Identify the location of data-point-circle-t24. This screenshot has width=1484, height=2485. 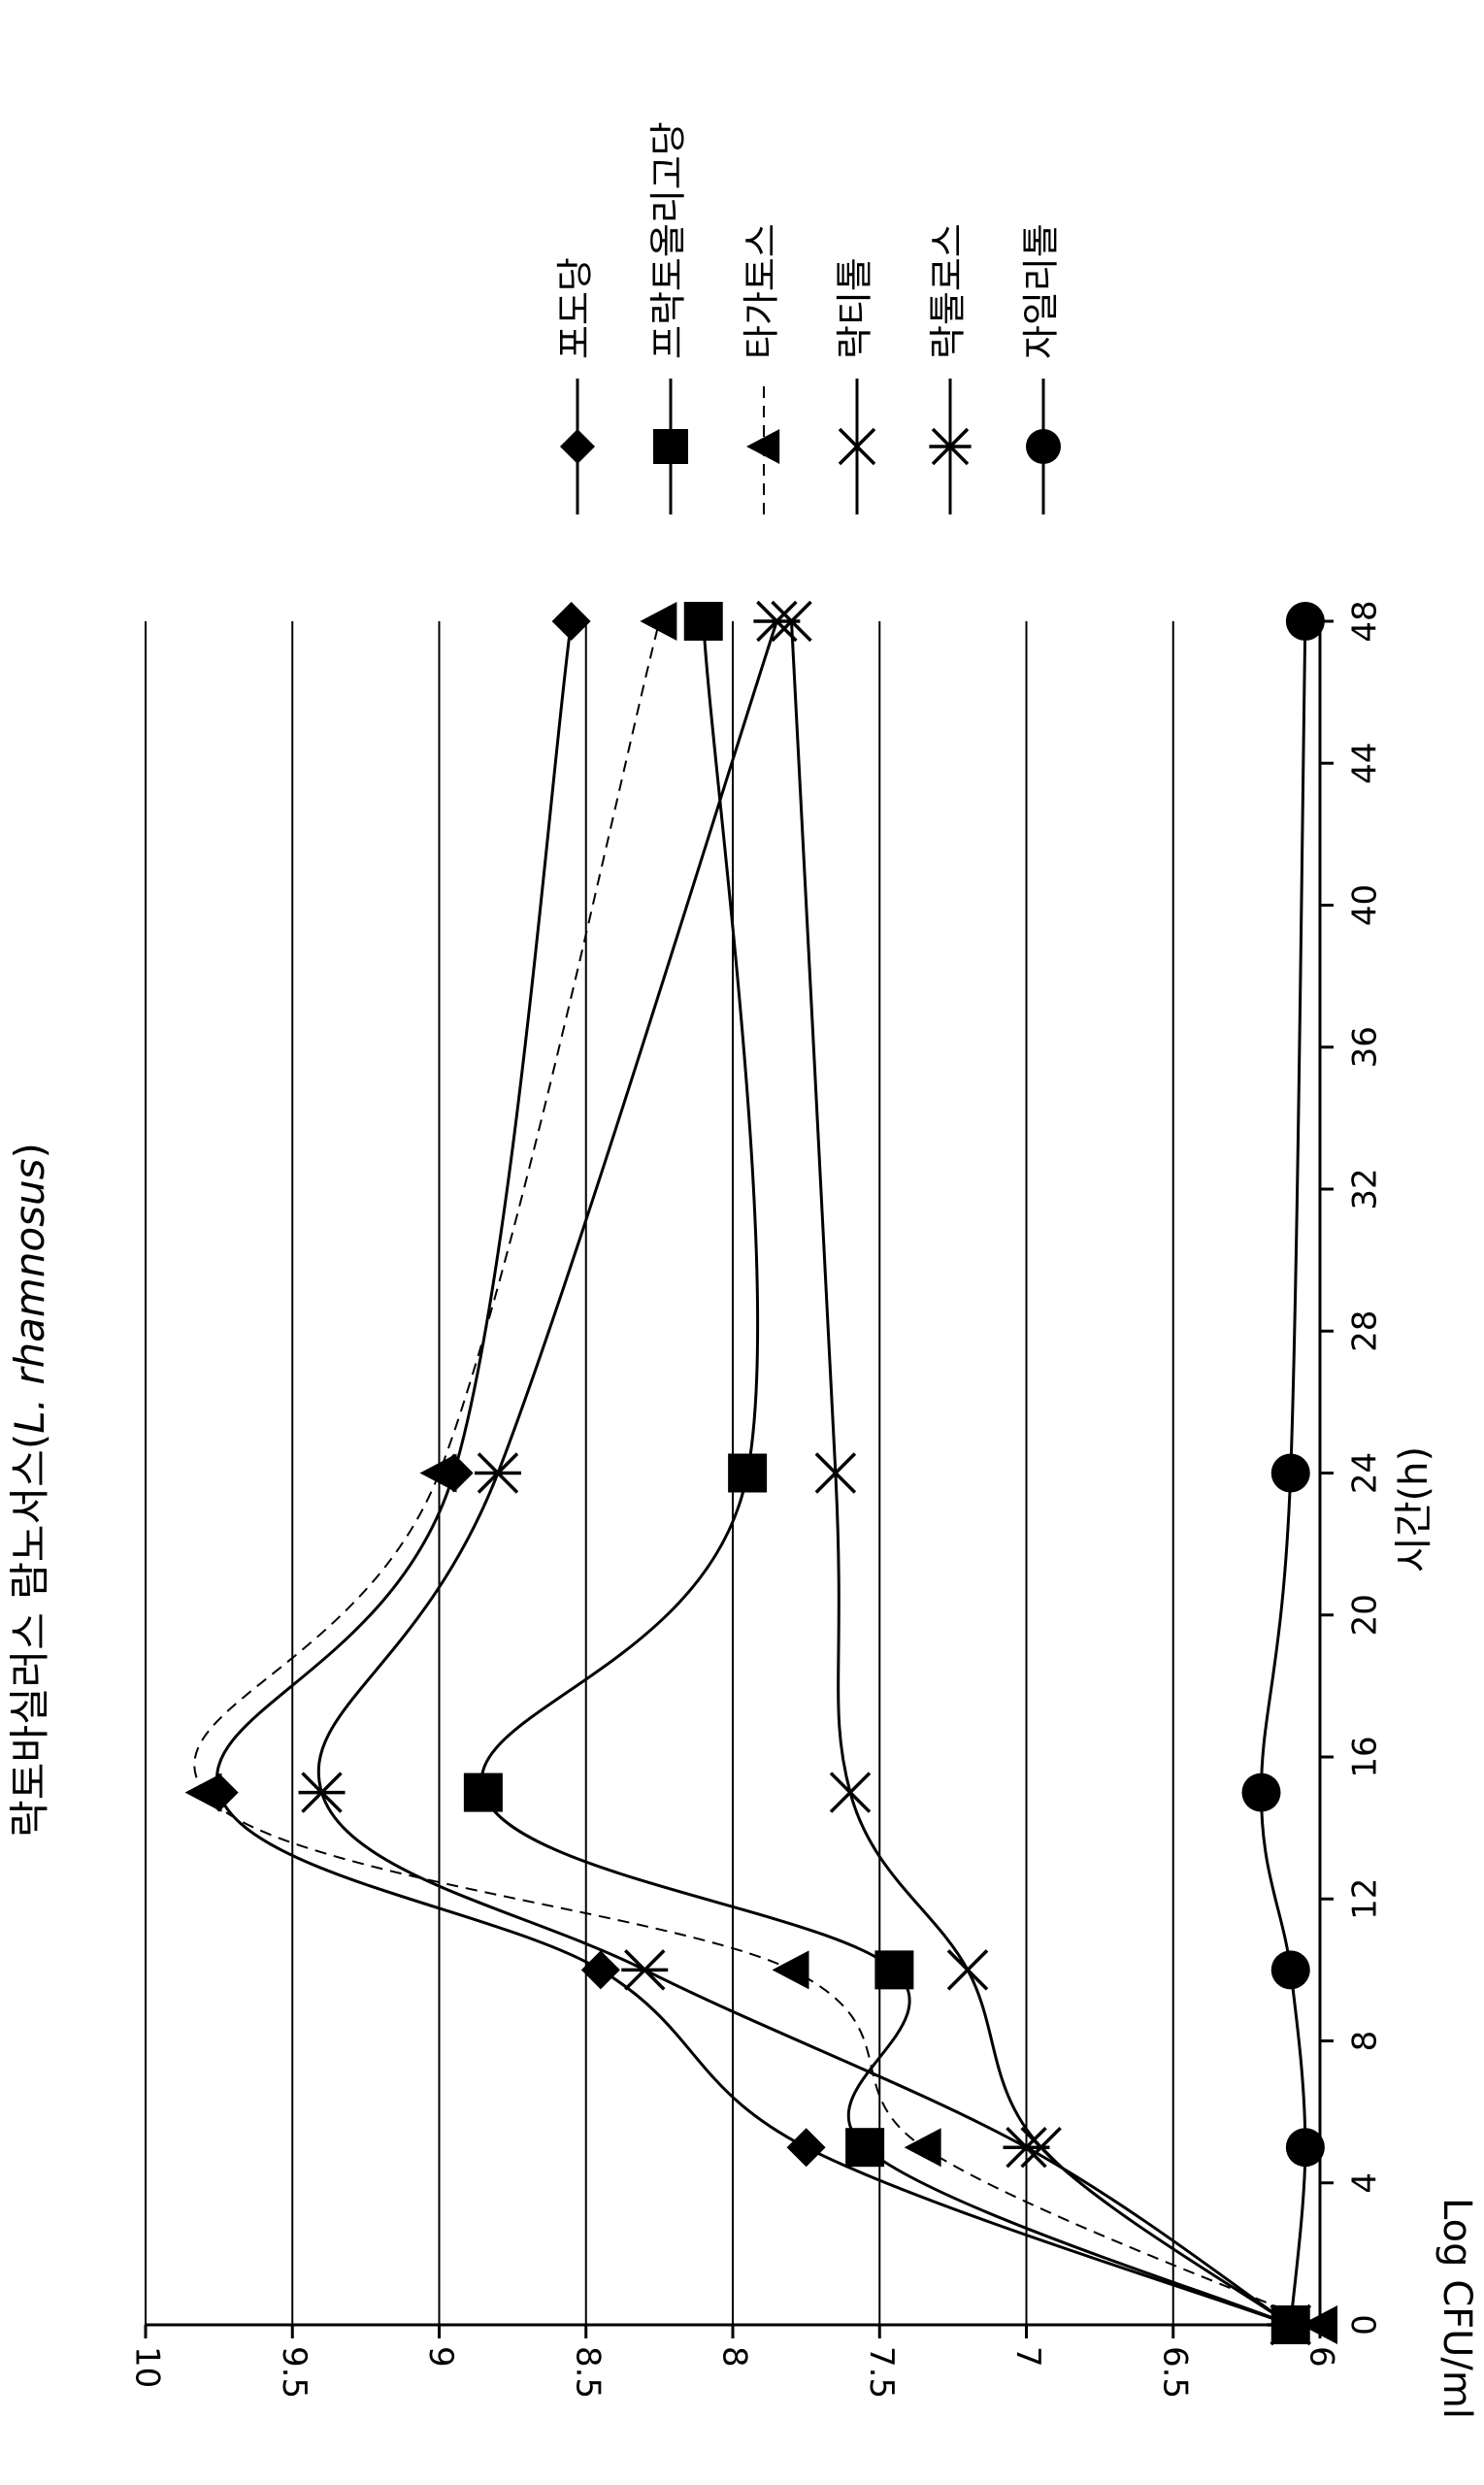
(1290, 1474).